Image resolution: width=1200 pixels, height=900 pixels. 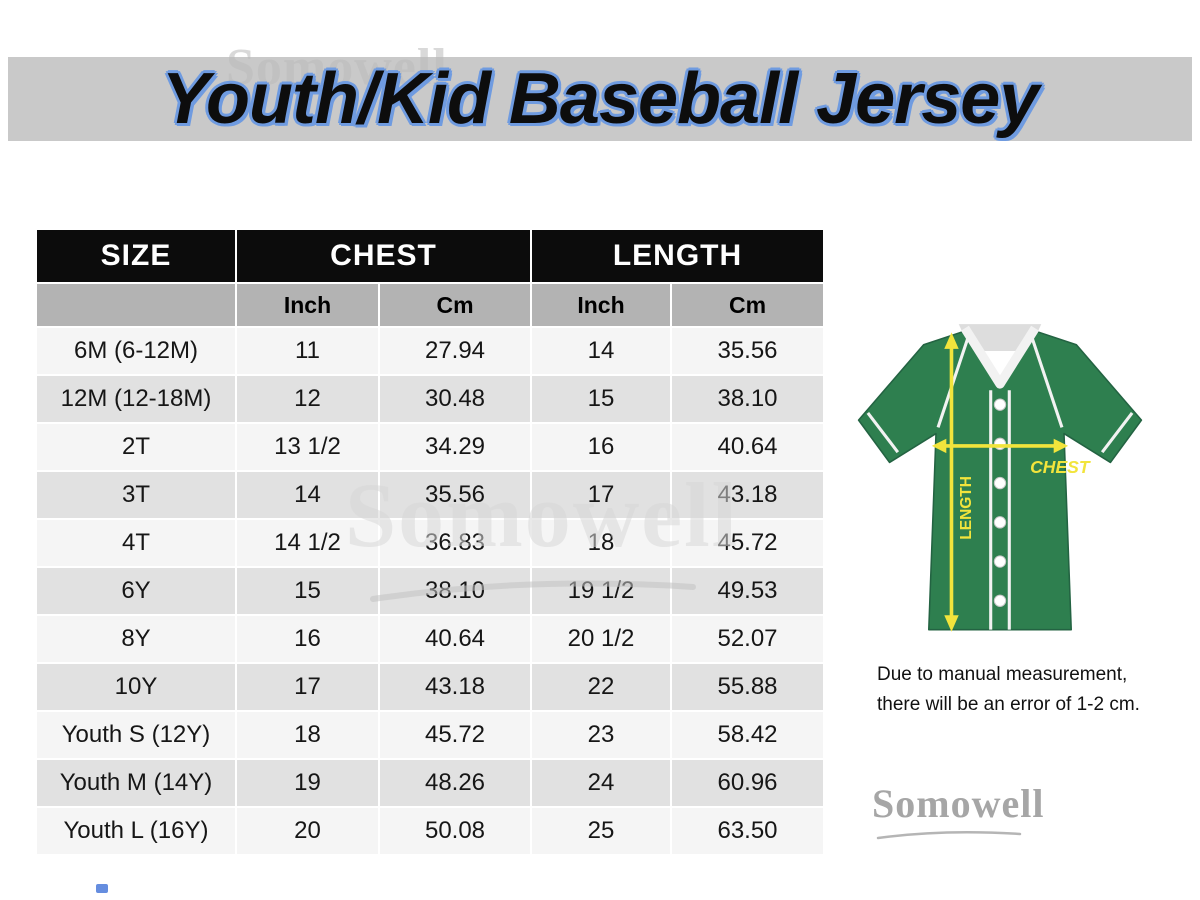 What do you see at coordinates (1117, 432) in the screenshot?
I see `jersey-sleeve-trim-right` at bounding box center [1117, 432].